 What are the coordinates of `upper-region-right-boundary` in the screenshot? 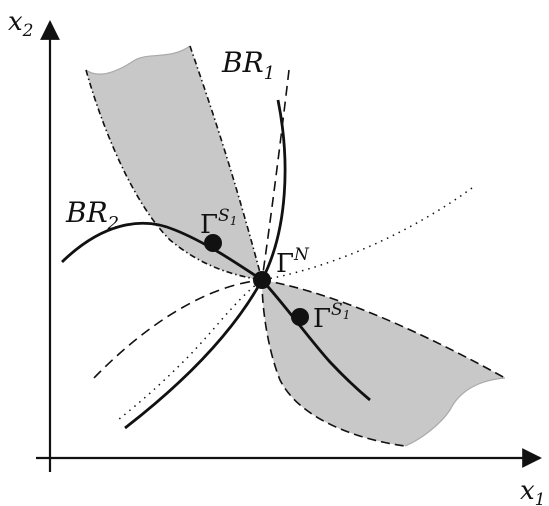 It's located at (226, 163).